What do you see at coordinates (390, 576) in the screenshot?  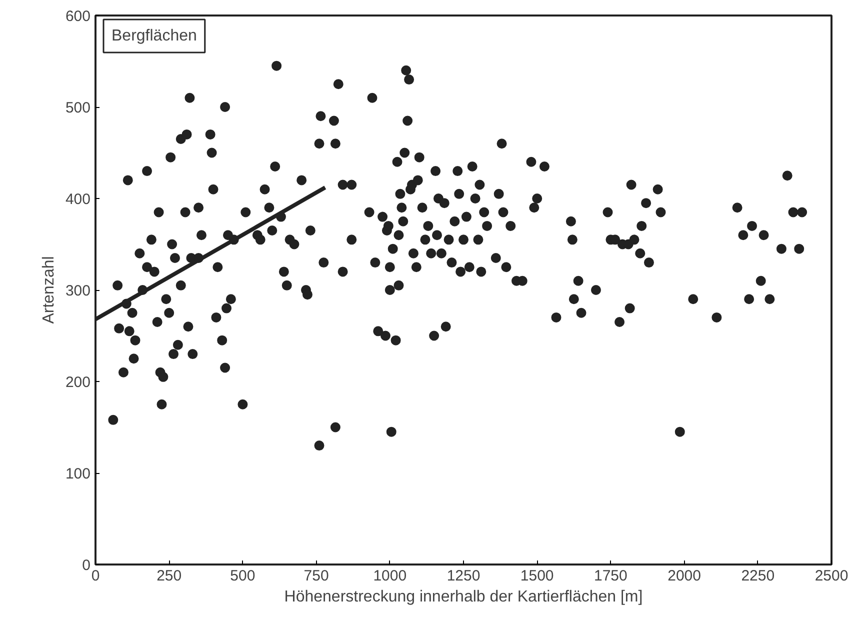 I see `x-tick-label: 1000` at bounding box center [390, 576].